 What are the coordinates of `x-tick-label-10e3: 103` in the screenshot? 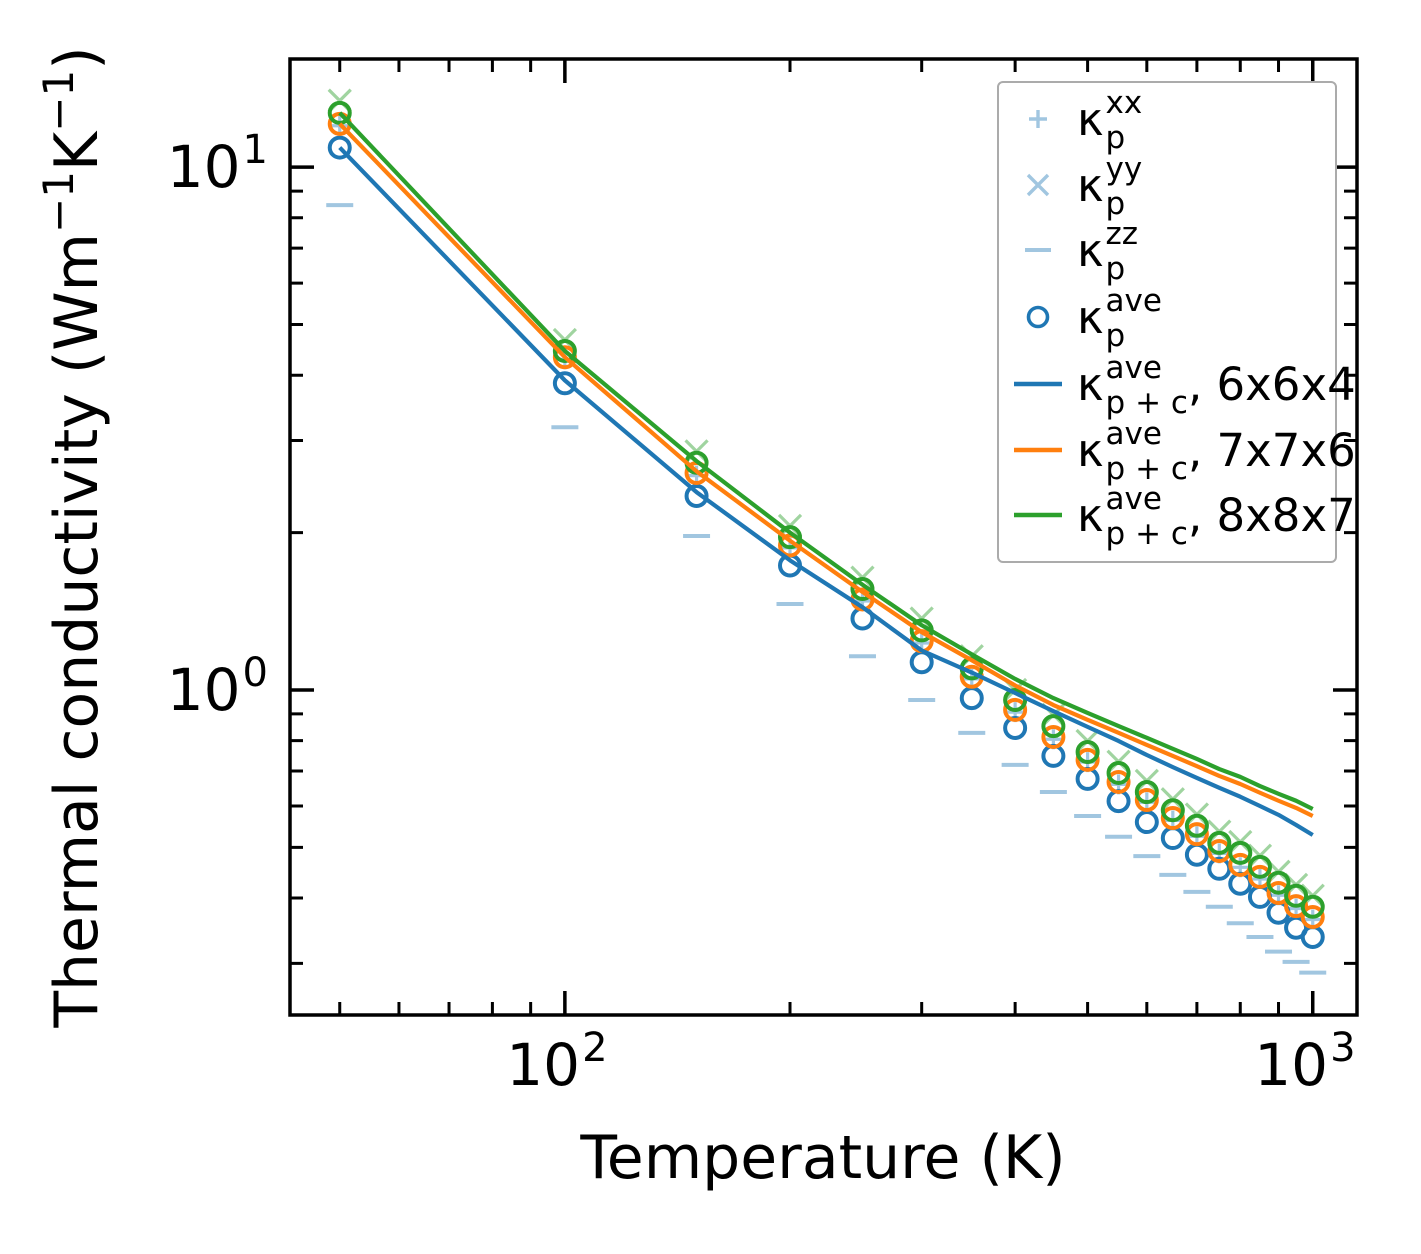 It's located at (1305, 1062).